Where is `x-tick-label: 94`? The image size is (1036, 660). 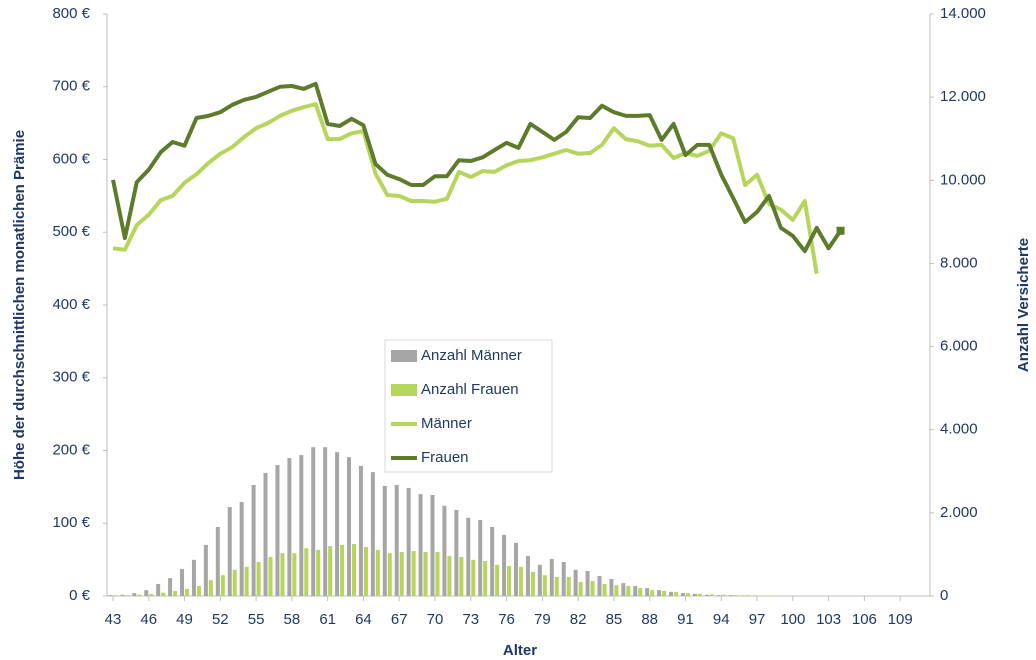
x-tick-label: 94 is located at coordinates (721, 619).